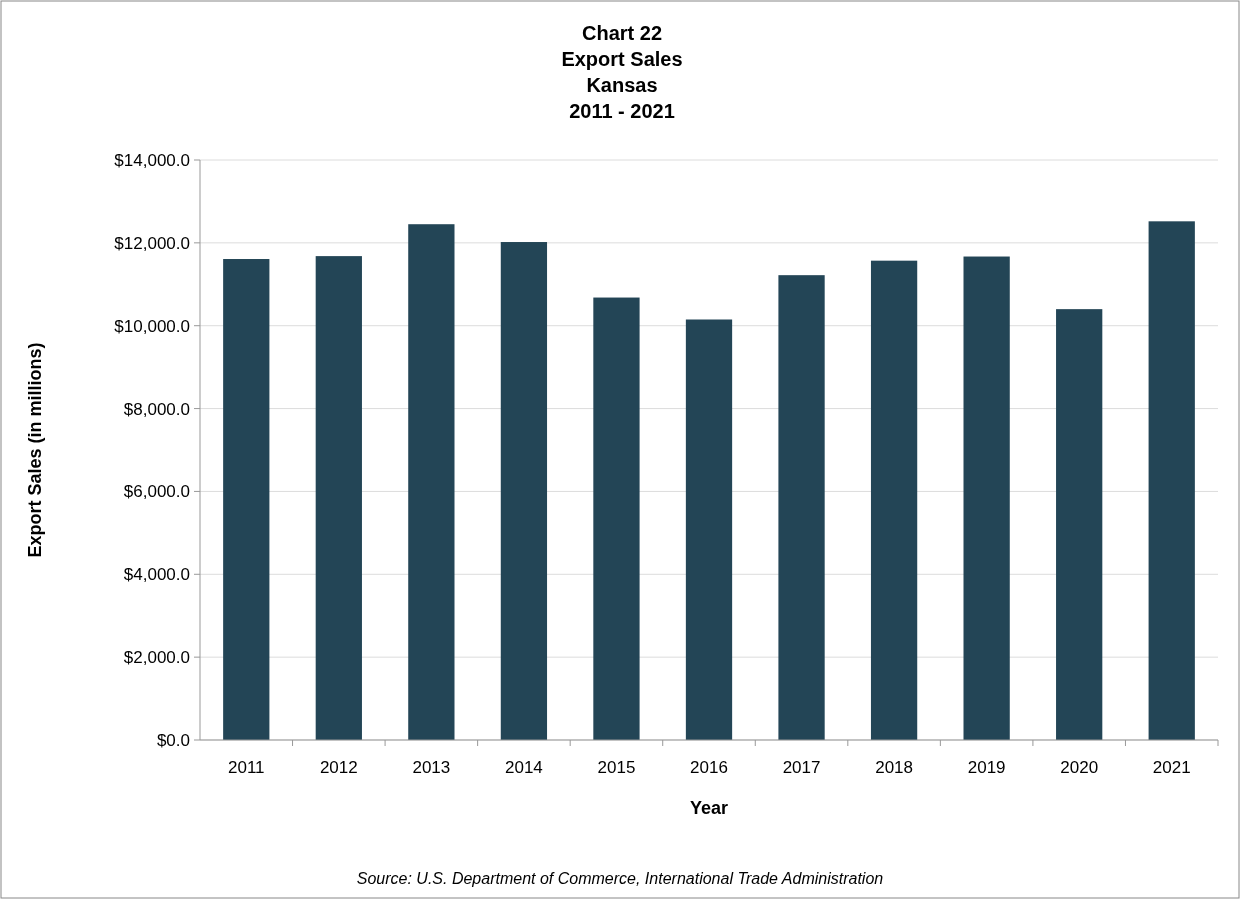 The image size is (1240, 899). Describe the element at coordinates (338, 767) in the screenshot. I see `x-tick-label: 2012` at that location.